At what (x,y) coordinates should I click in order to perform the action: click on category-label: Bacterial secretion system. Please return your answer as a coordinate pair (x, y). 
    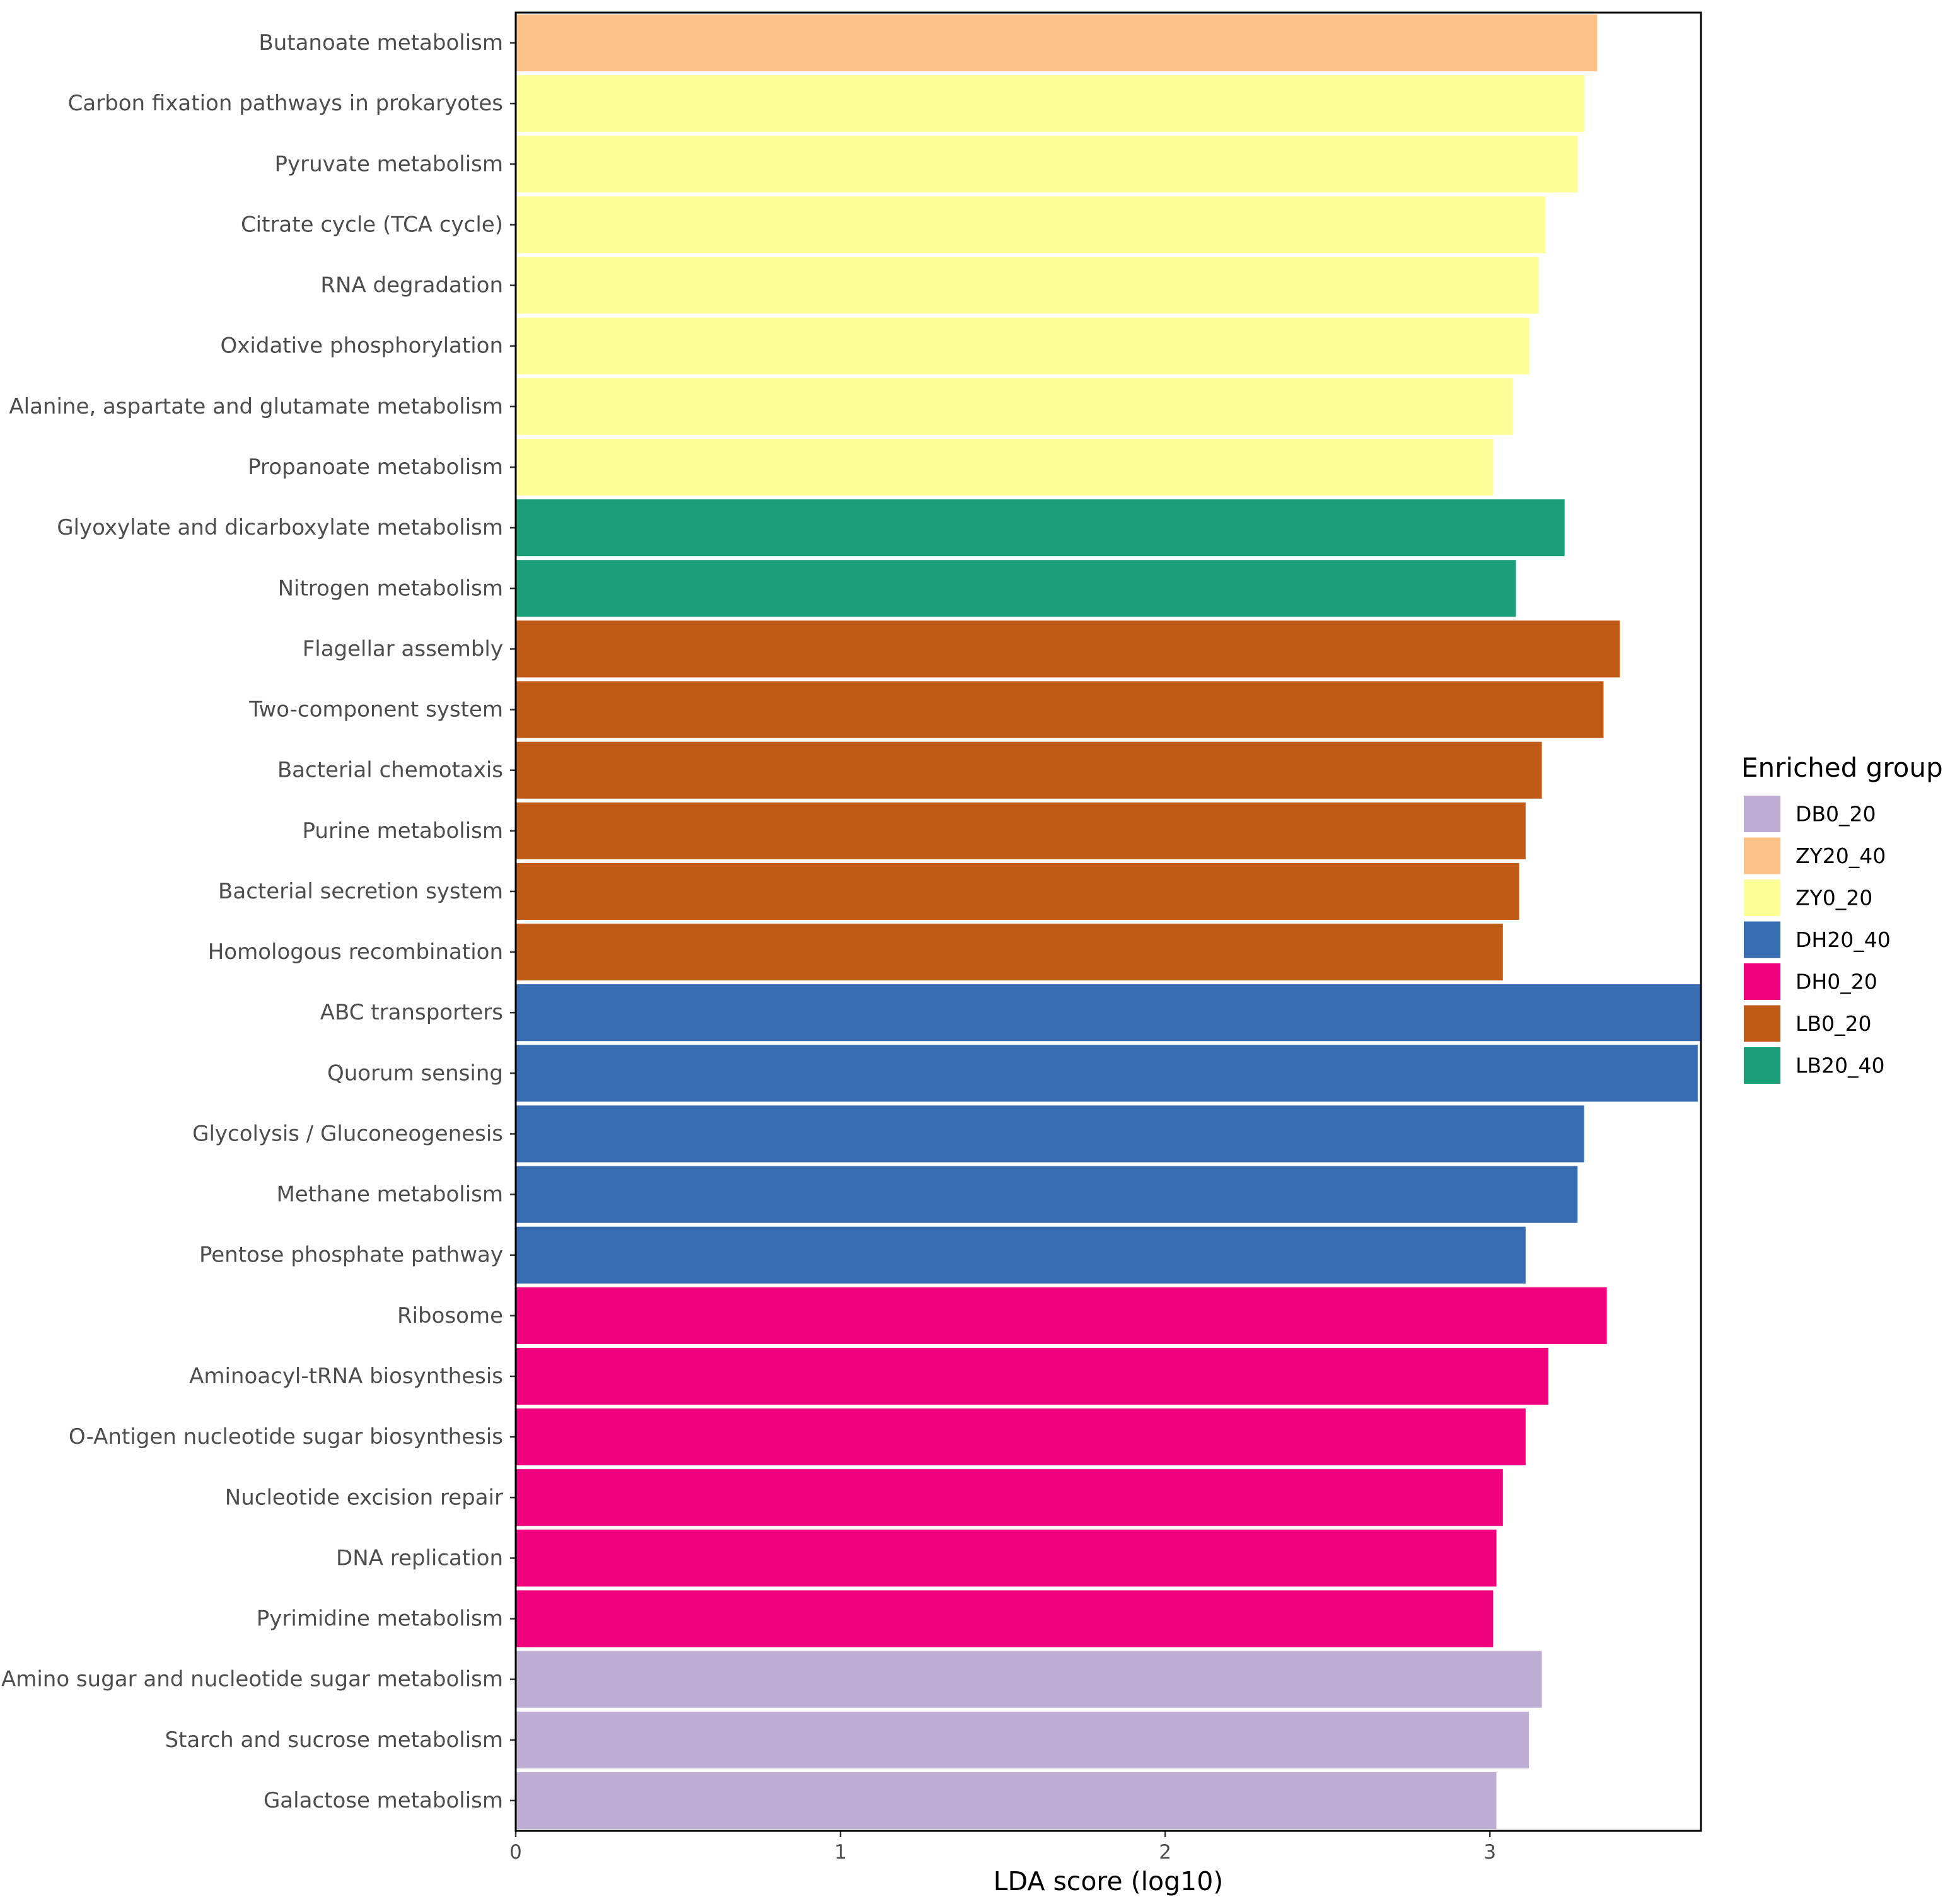
    Looking at the image, I should click on (360, 891).